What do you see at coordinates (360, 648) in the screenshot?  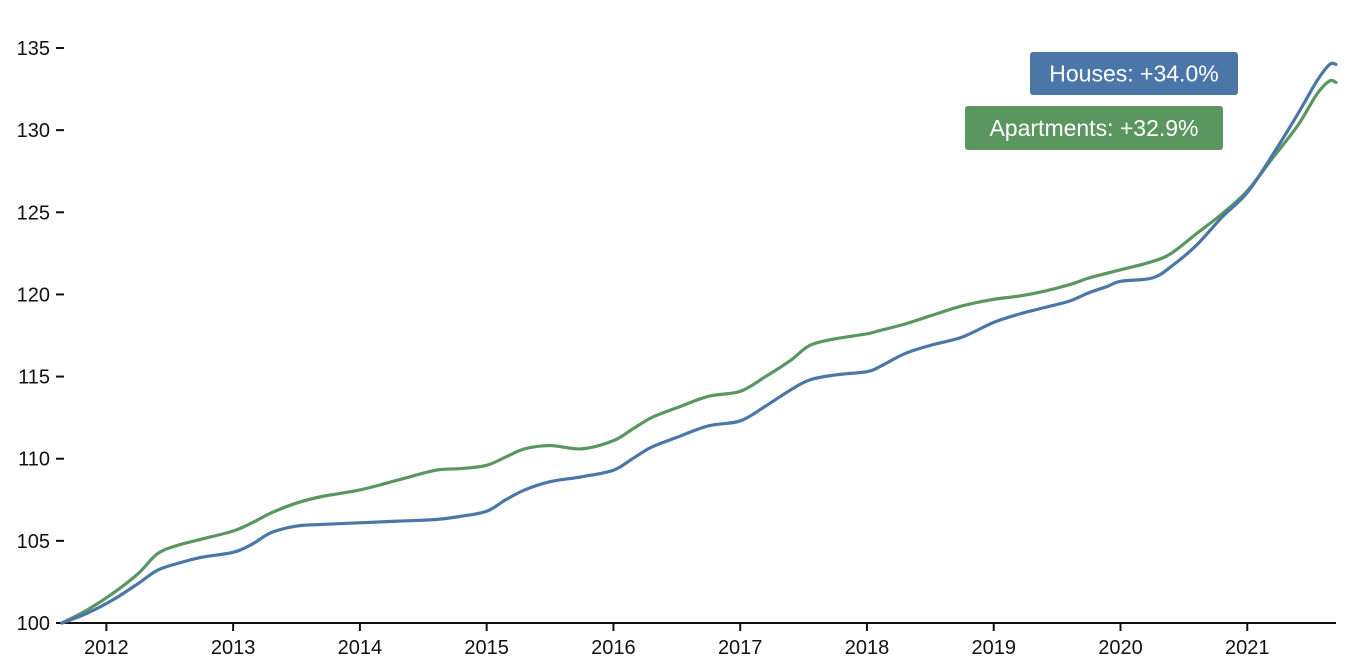 I see `x-tick-label: 2014` at bounding box center [360, 648].